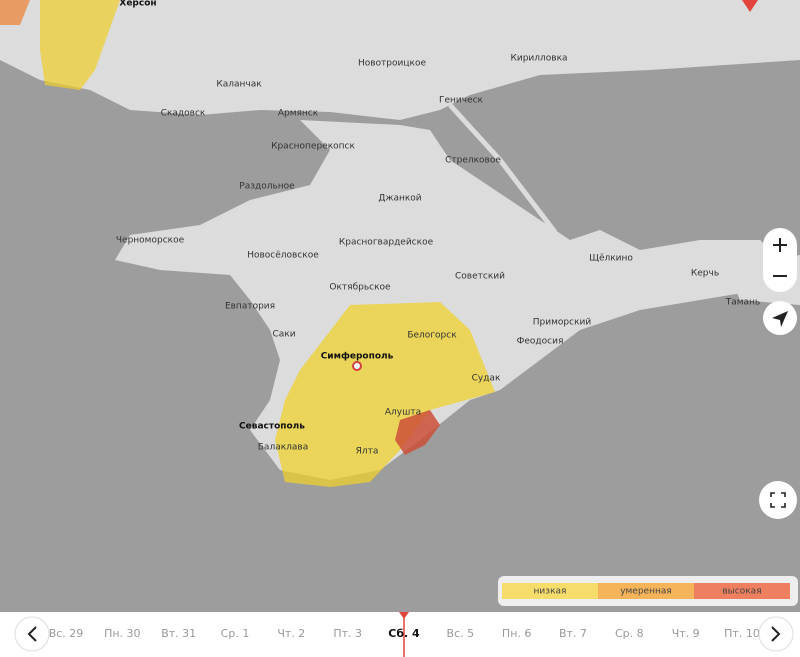  I want to click on city-label: Судак, so click(486, 379).